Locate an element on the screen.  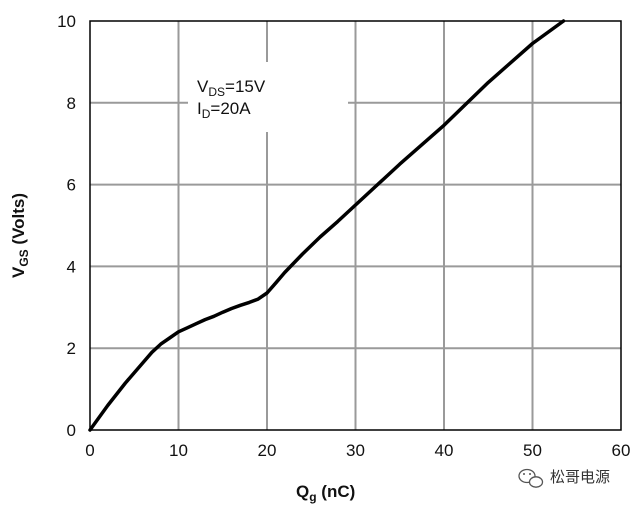
x-tick-labels: 0 10 20 30 40 50 60 is located at coordinates (357, 450).